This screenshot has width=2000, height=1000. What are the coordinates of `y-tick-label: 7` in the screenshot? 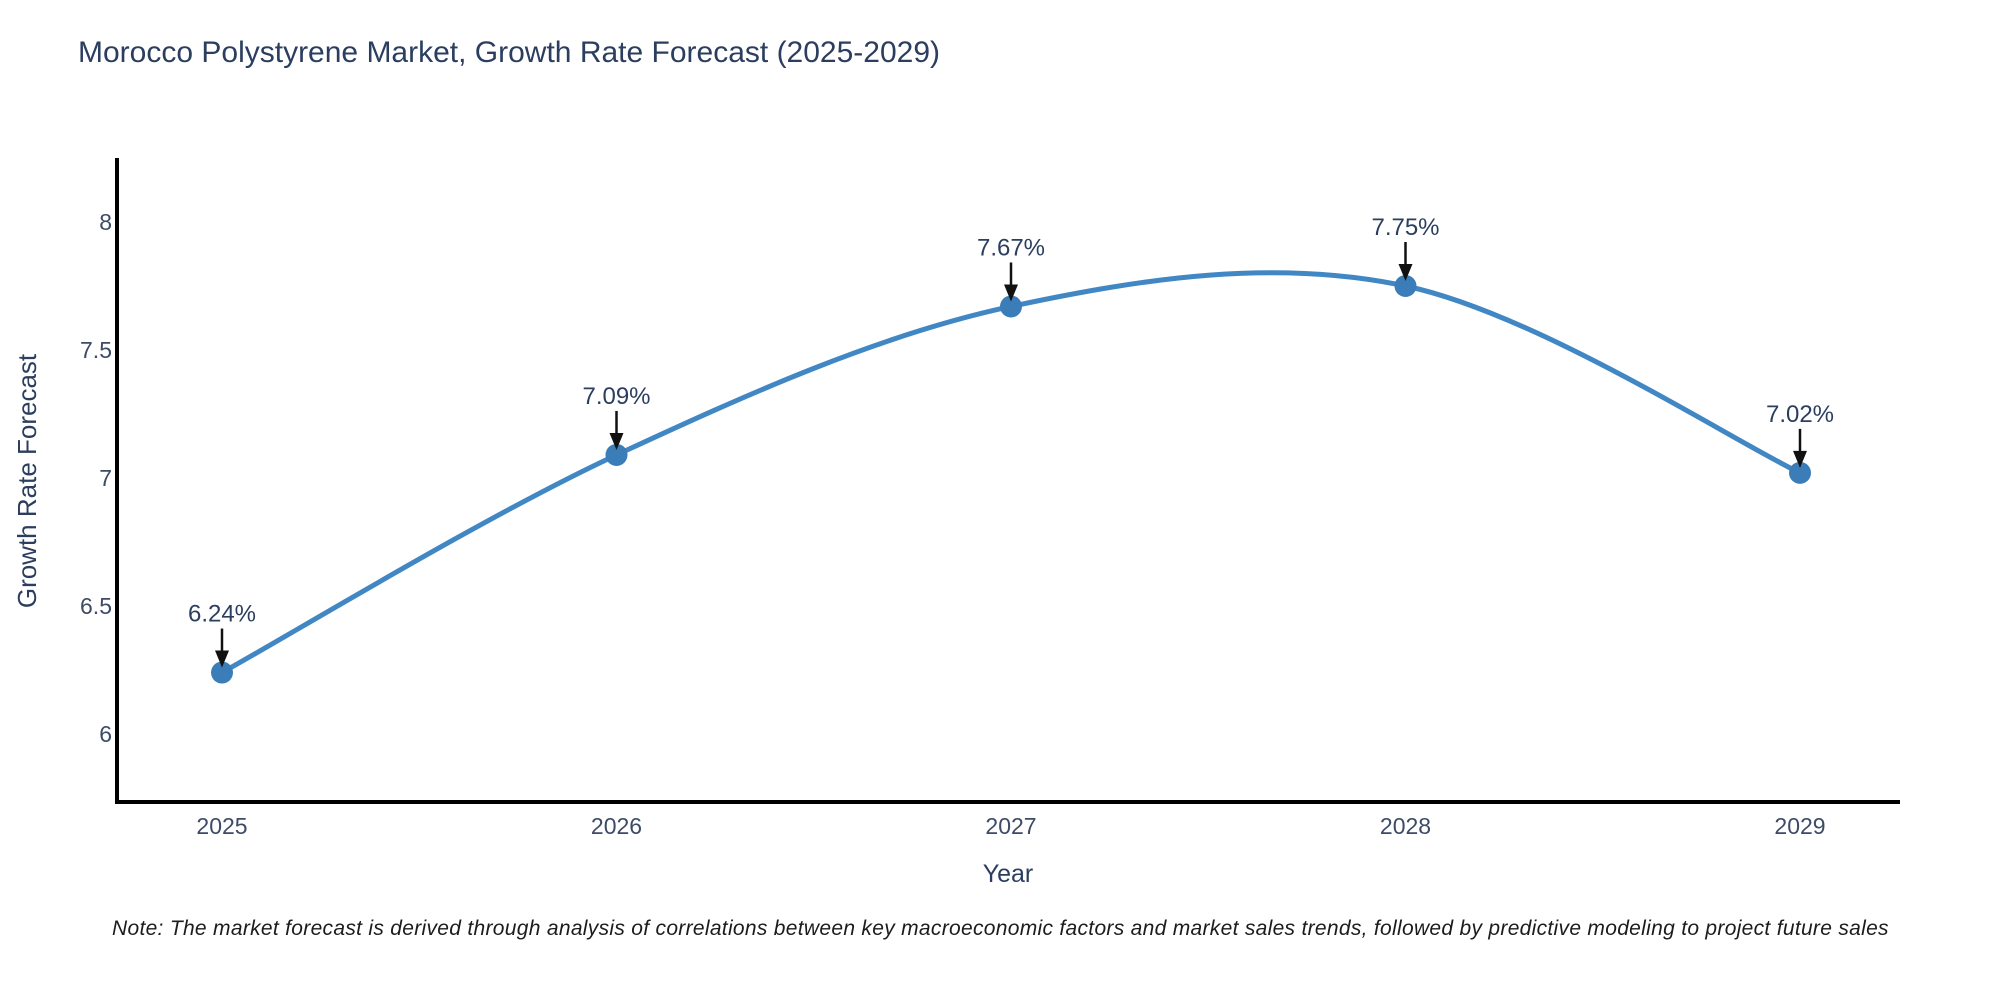 It's located at (105, 478).